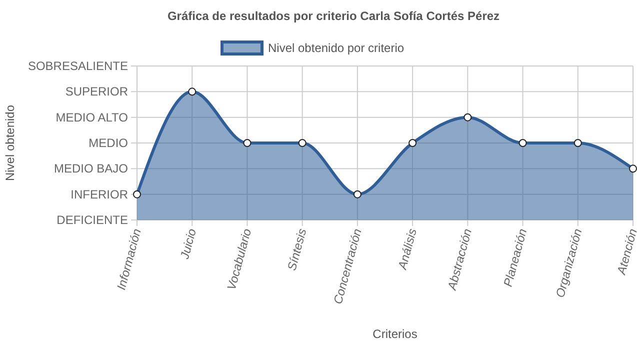 The image size is (637, 348). Describe the element at coordinates (10, 143) in the screenshot. I see `text: Nivel obtenido` at that location.